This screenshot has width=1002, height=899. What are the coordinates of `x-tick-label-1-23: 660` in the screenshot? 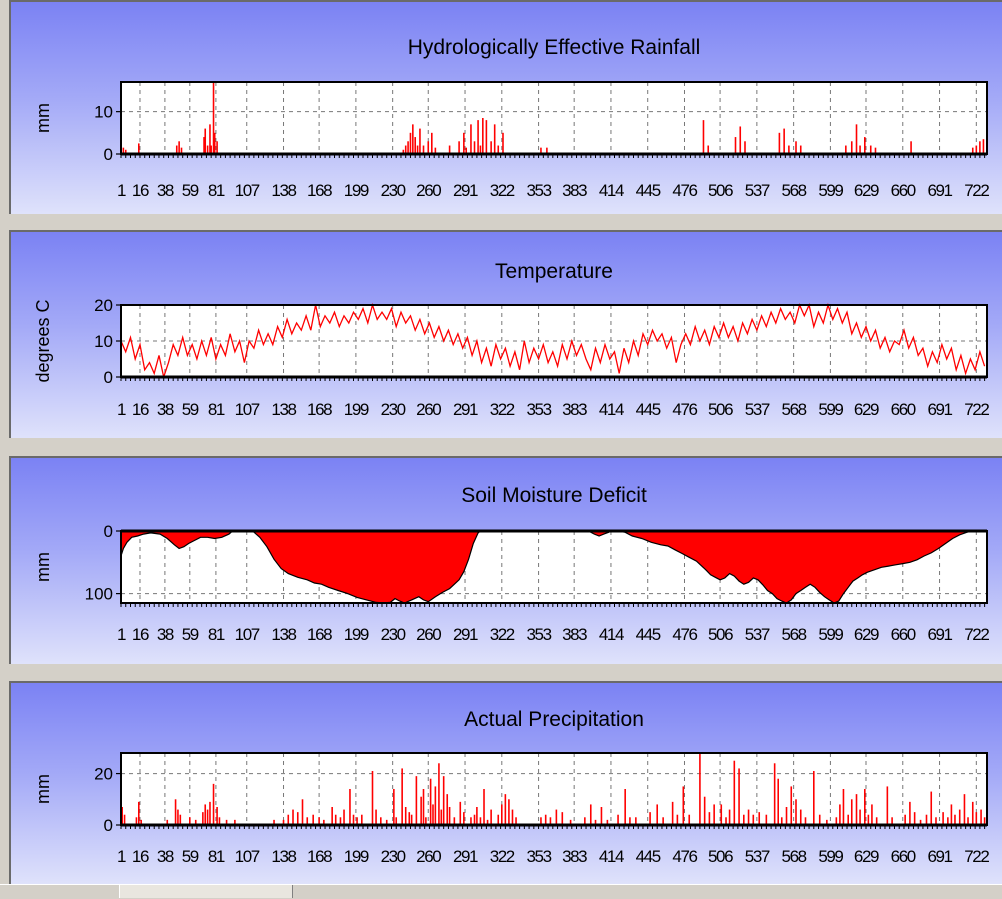 It's located at (903, 409).